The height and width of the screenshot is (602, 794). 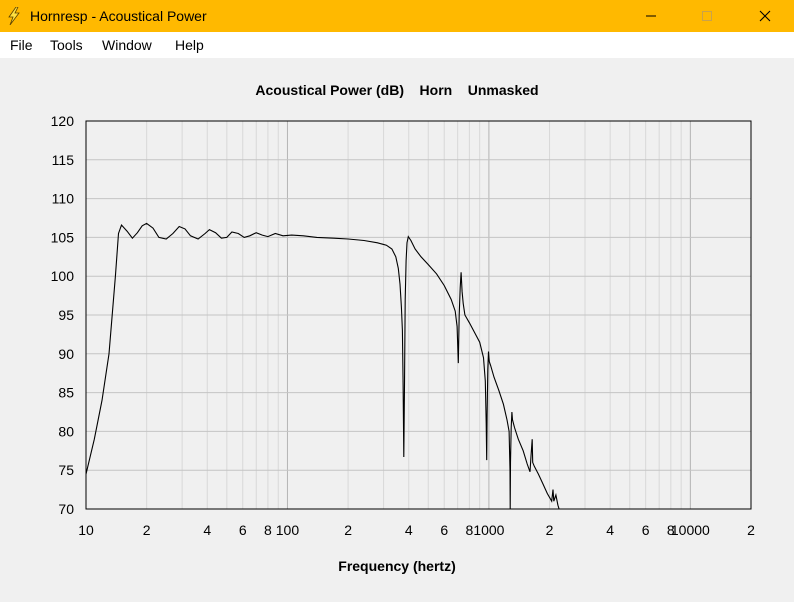 I want to click on close-icon, so click(x=765, y=16).